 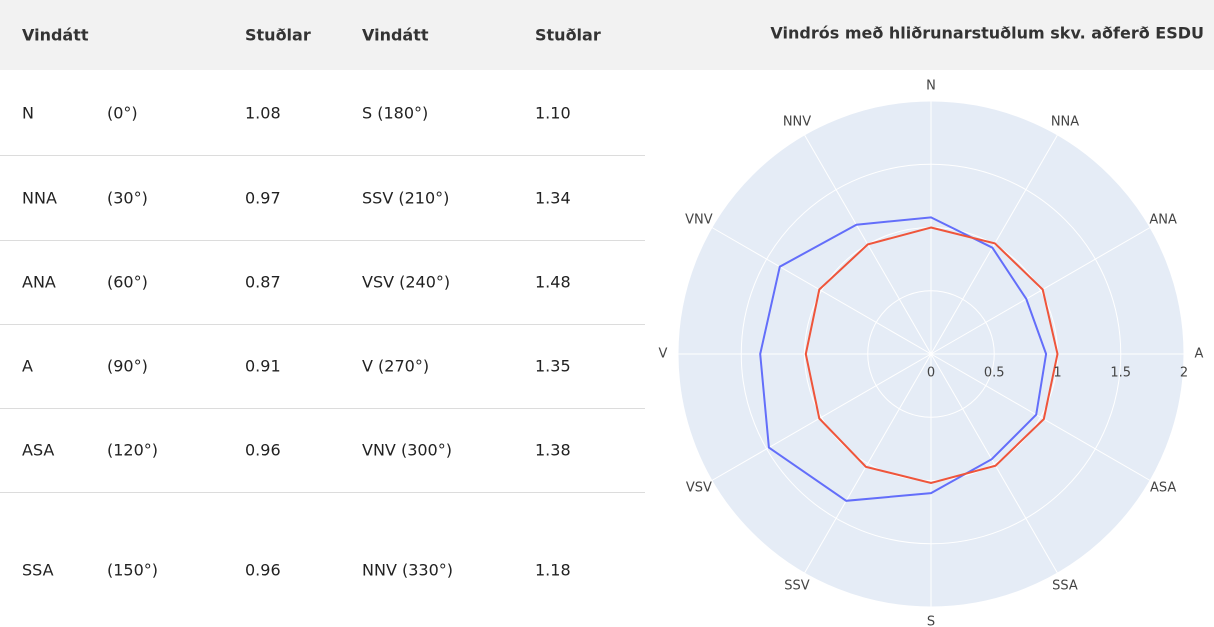 I want to click on table-cell: 1.34, so click(x=553, y=197).